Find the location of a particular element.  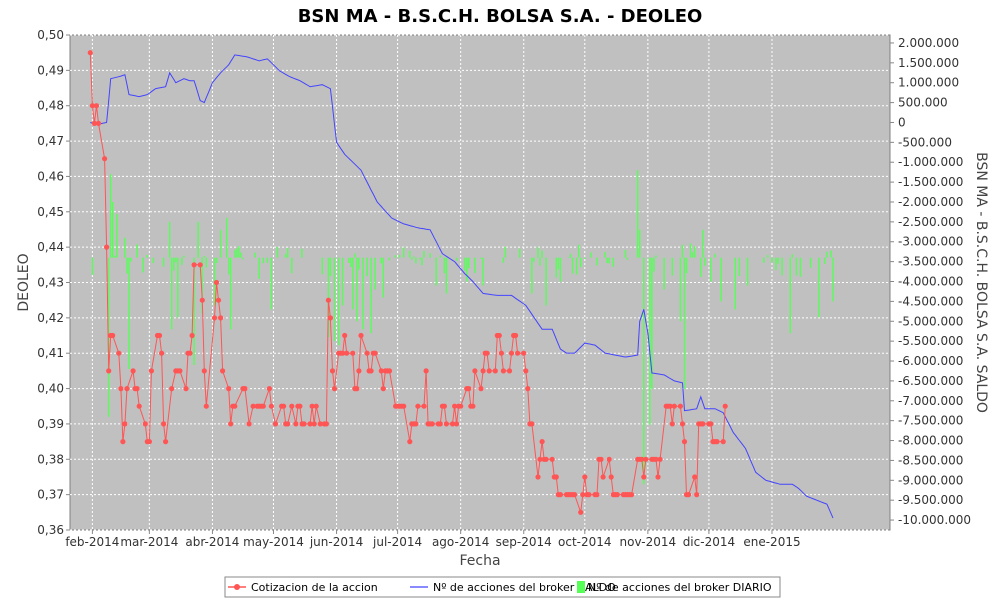

y2-tick-label: -10.000.000 is located at coordinates (934, 520).